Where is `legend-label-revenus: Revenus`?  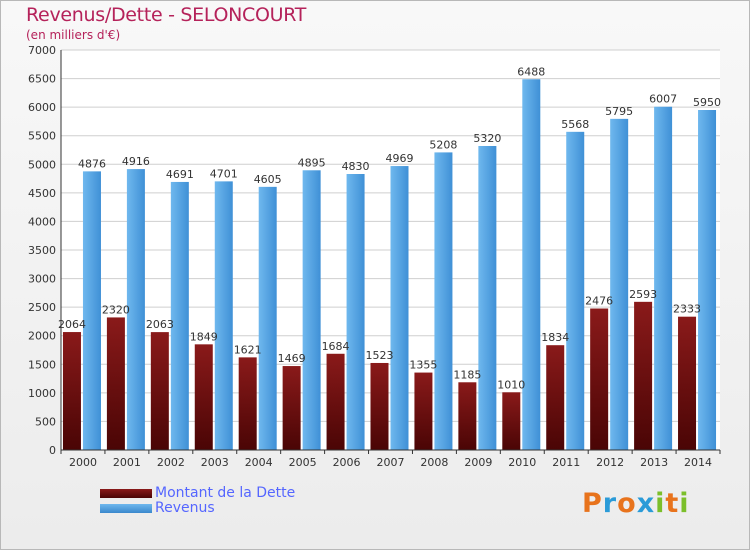 legend-label-revenus: Revenus is located at coordinates (185, 508).